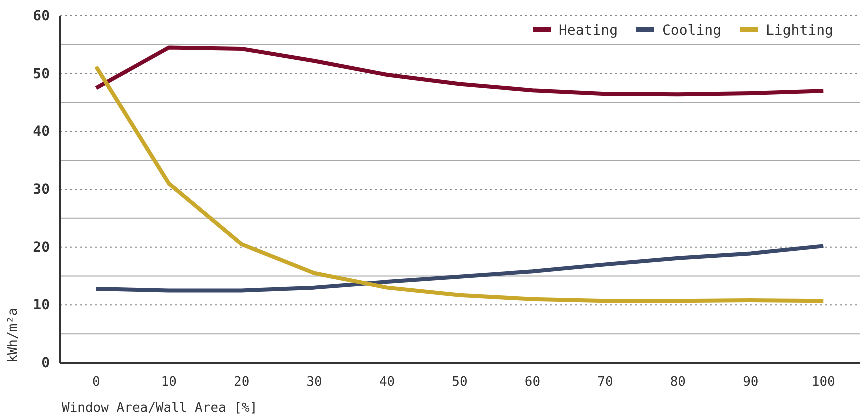 The image size is (860, 418). I want to click on y-tick-label: 40, so click(41, 132).